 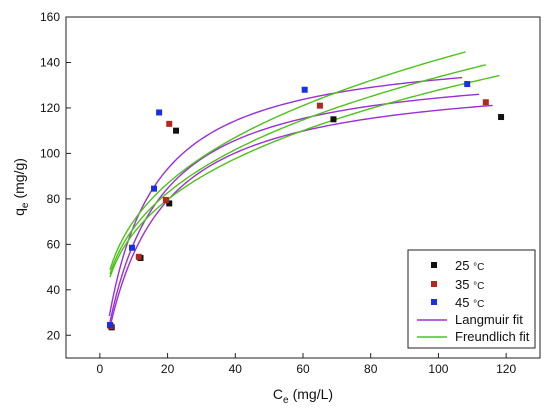 What do you see at coordinates (50, 108) in the screenshot?
I see `y-tick-label: 120` at bounding box center [50, 108].